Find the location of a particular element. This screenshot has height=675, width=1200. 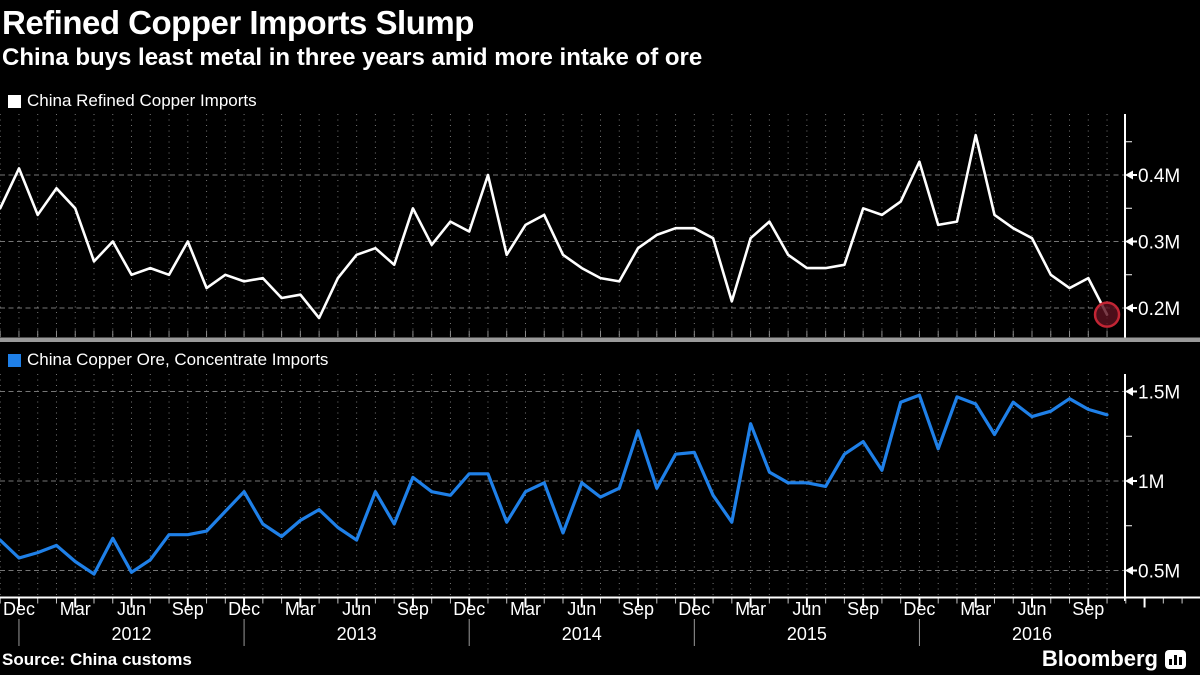

mid-axis-bar is located at coordinates (600, 339).